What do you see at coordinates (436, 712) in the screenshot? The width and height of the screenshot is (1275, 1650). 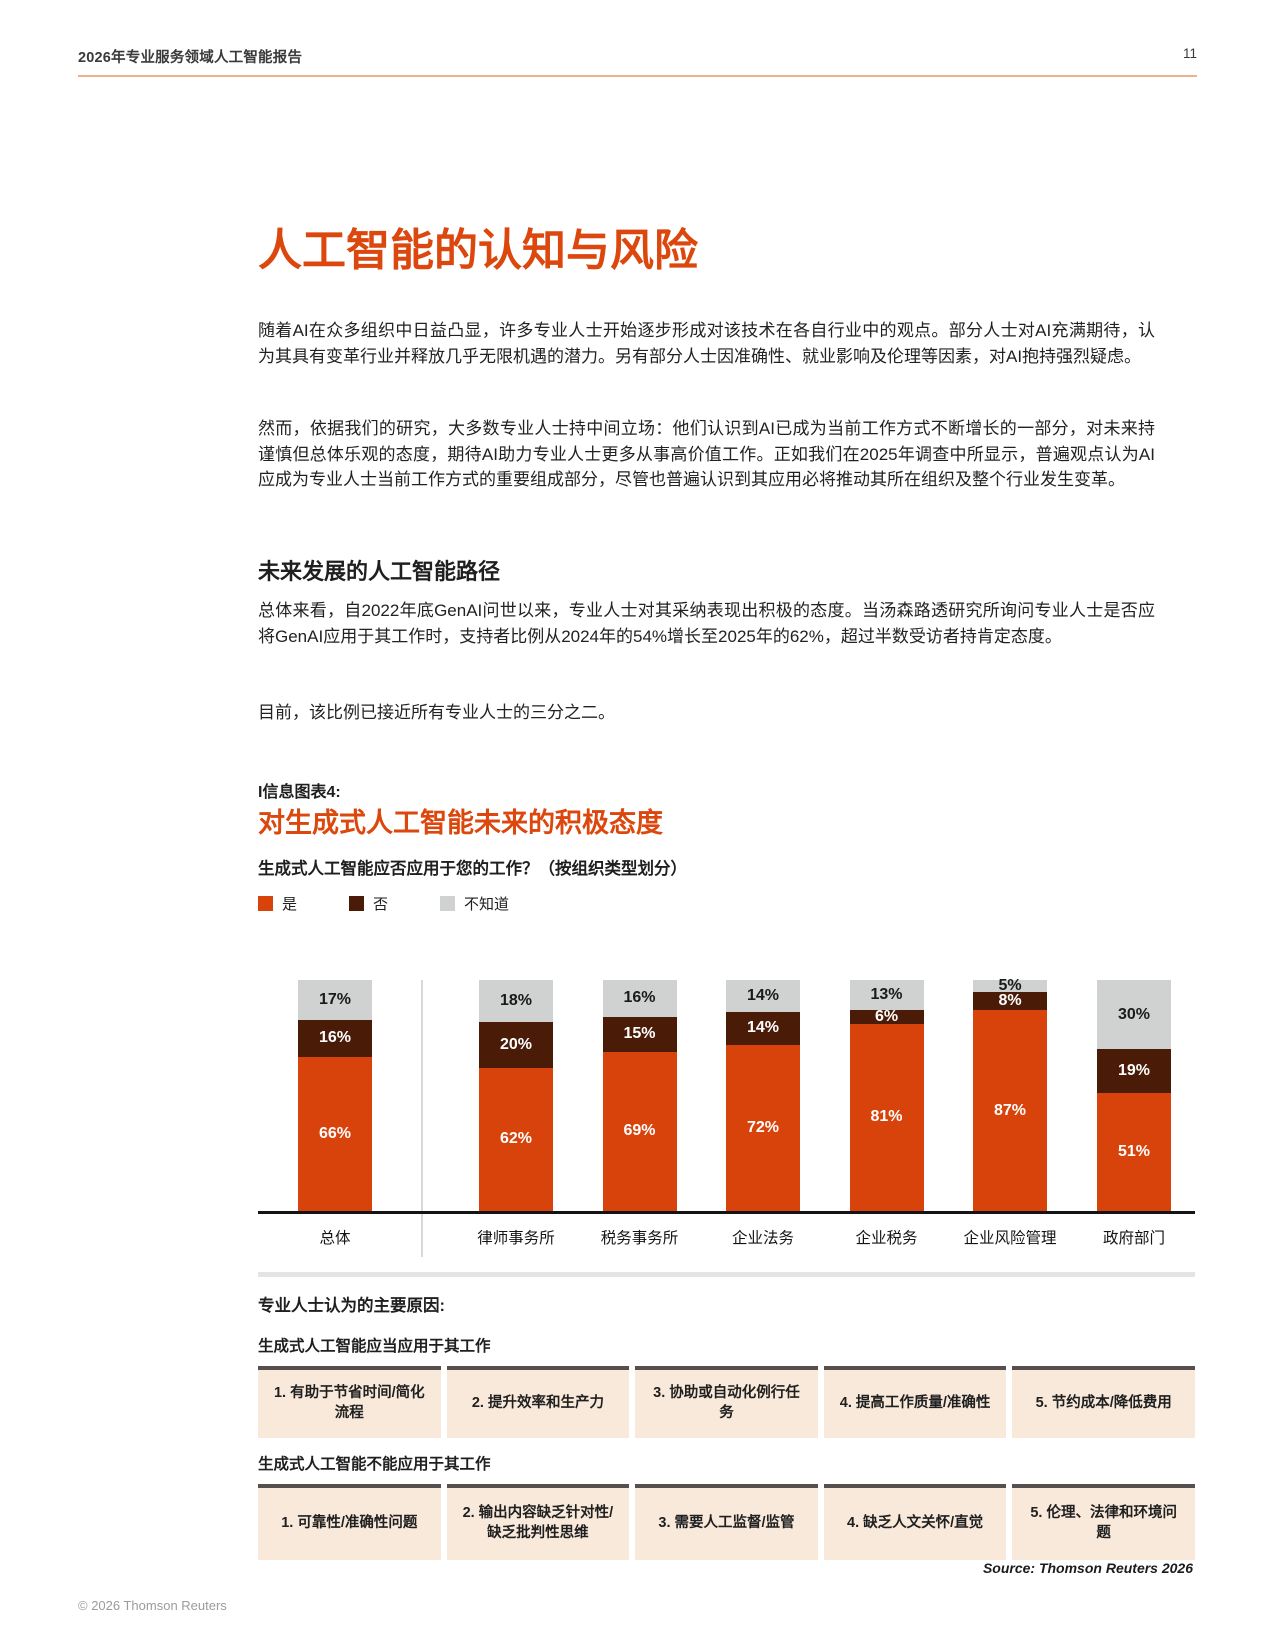 I see `body-paragraph: 目前，该比例已接近所有专业人士的三分之二。` at bounding box center [436, 712].